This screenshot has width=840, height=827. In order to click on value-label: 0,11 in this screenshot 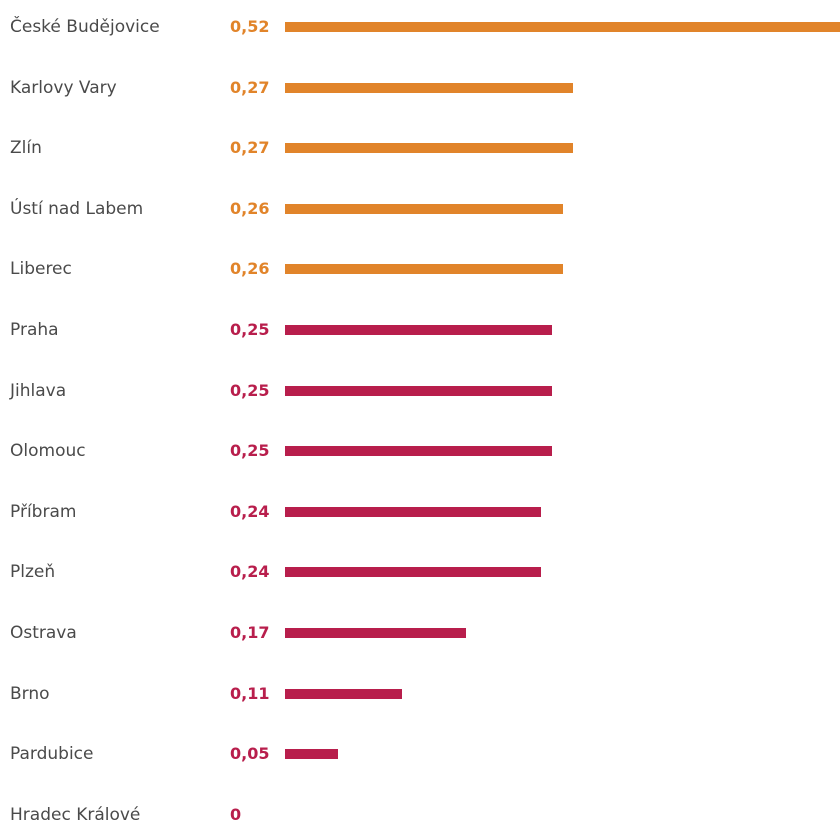, I will do `click(250, 693)`.